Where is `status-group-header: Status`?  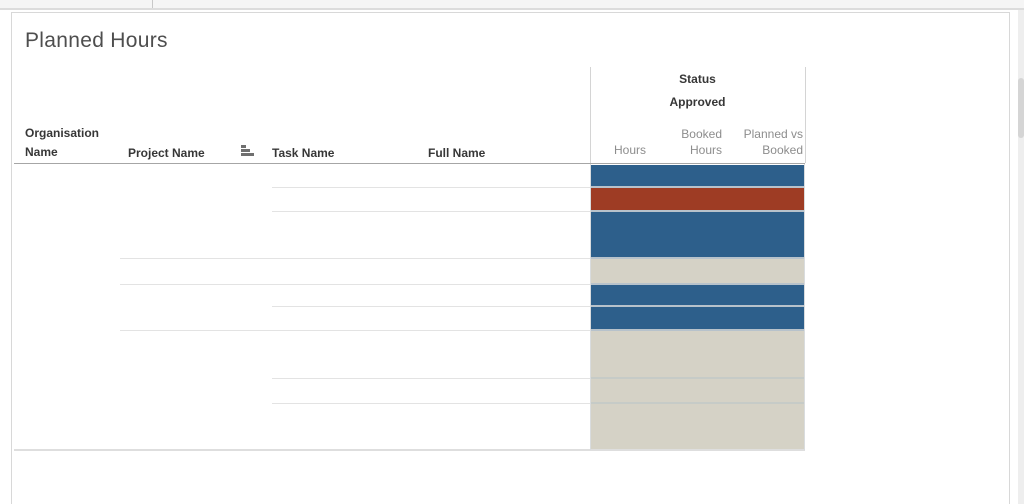 status-group-header: Status is located at coordinates (697, 79).